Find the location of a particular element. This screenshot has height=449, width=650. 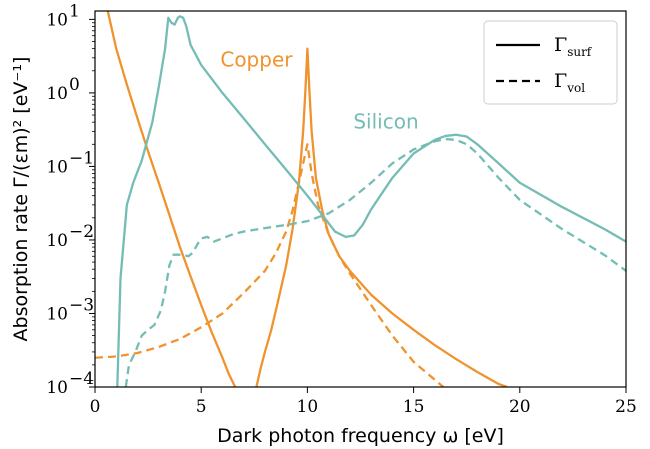

y-axis-label: Absorption rate Γ/(εm)² [eV⁻¹] is located at coordinates (21, 199).